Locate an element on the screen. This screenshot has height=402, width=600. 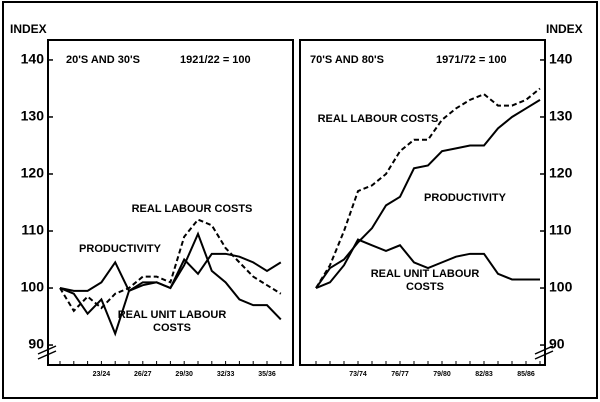
x-tick-label: 29/30 is located at coordinates (184, 374).